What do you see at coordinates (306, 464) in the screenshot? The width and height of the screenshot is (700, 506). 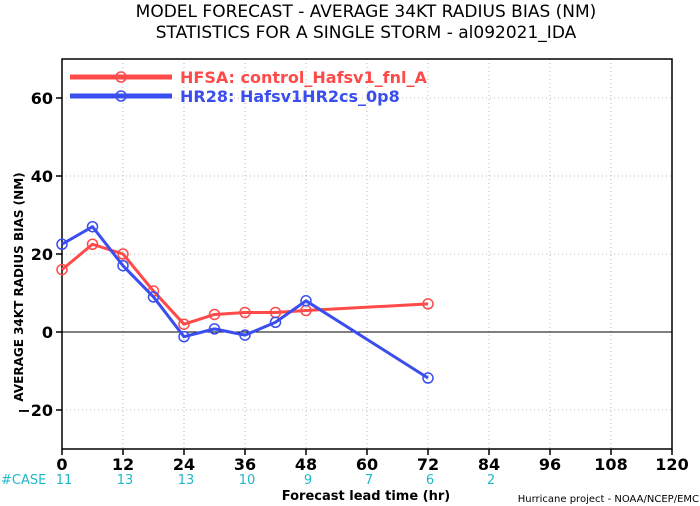 I see `x-tick-label: 48` at bounding box center [306, 464].